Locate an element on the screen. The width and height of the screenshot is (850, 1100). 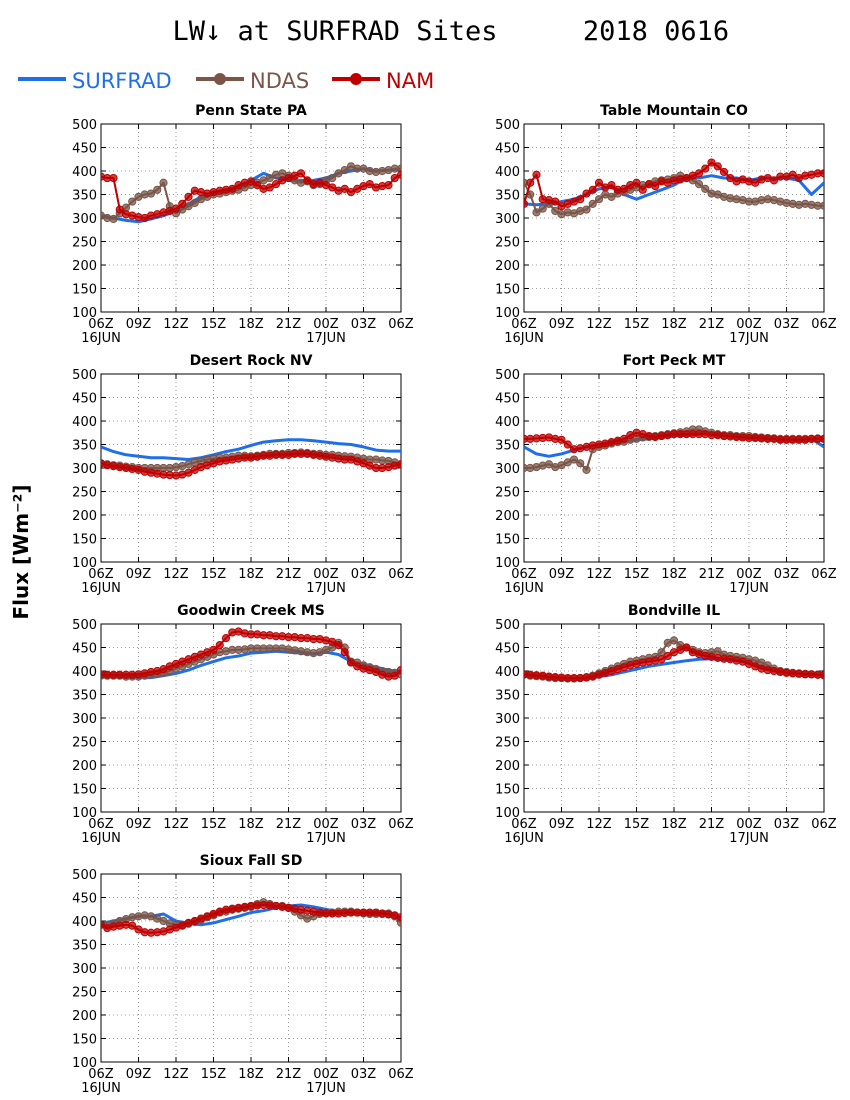
figure-date: 2018 0616 is located at coordinates (656, 31).